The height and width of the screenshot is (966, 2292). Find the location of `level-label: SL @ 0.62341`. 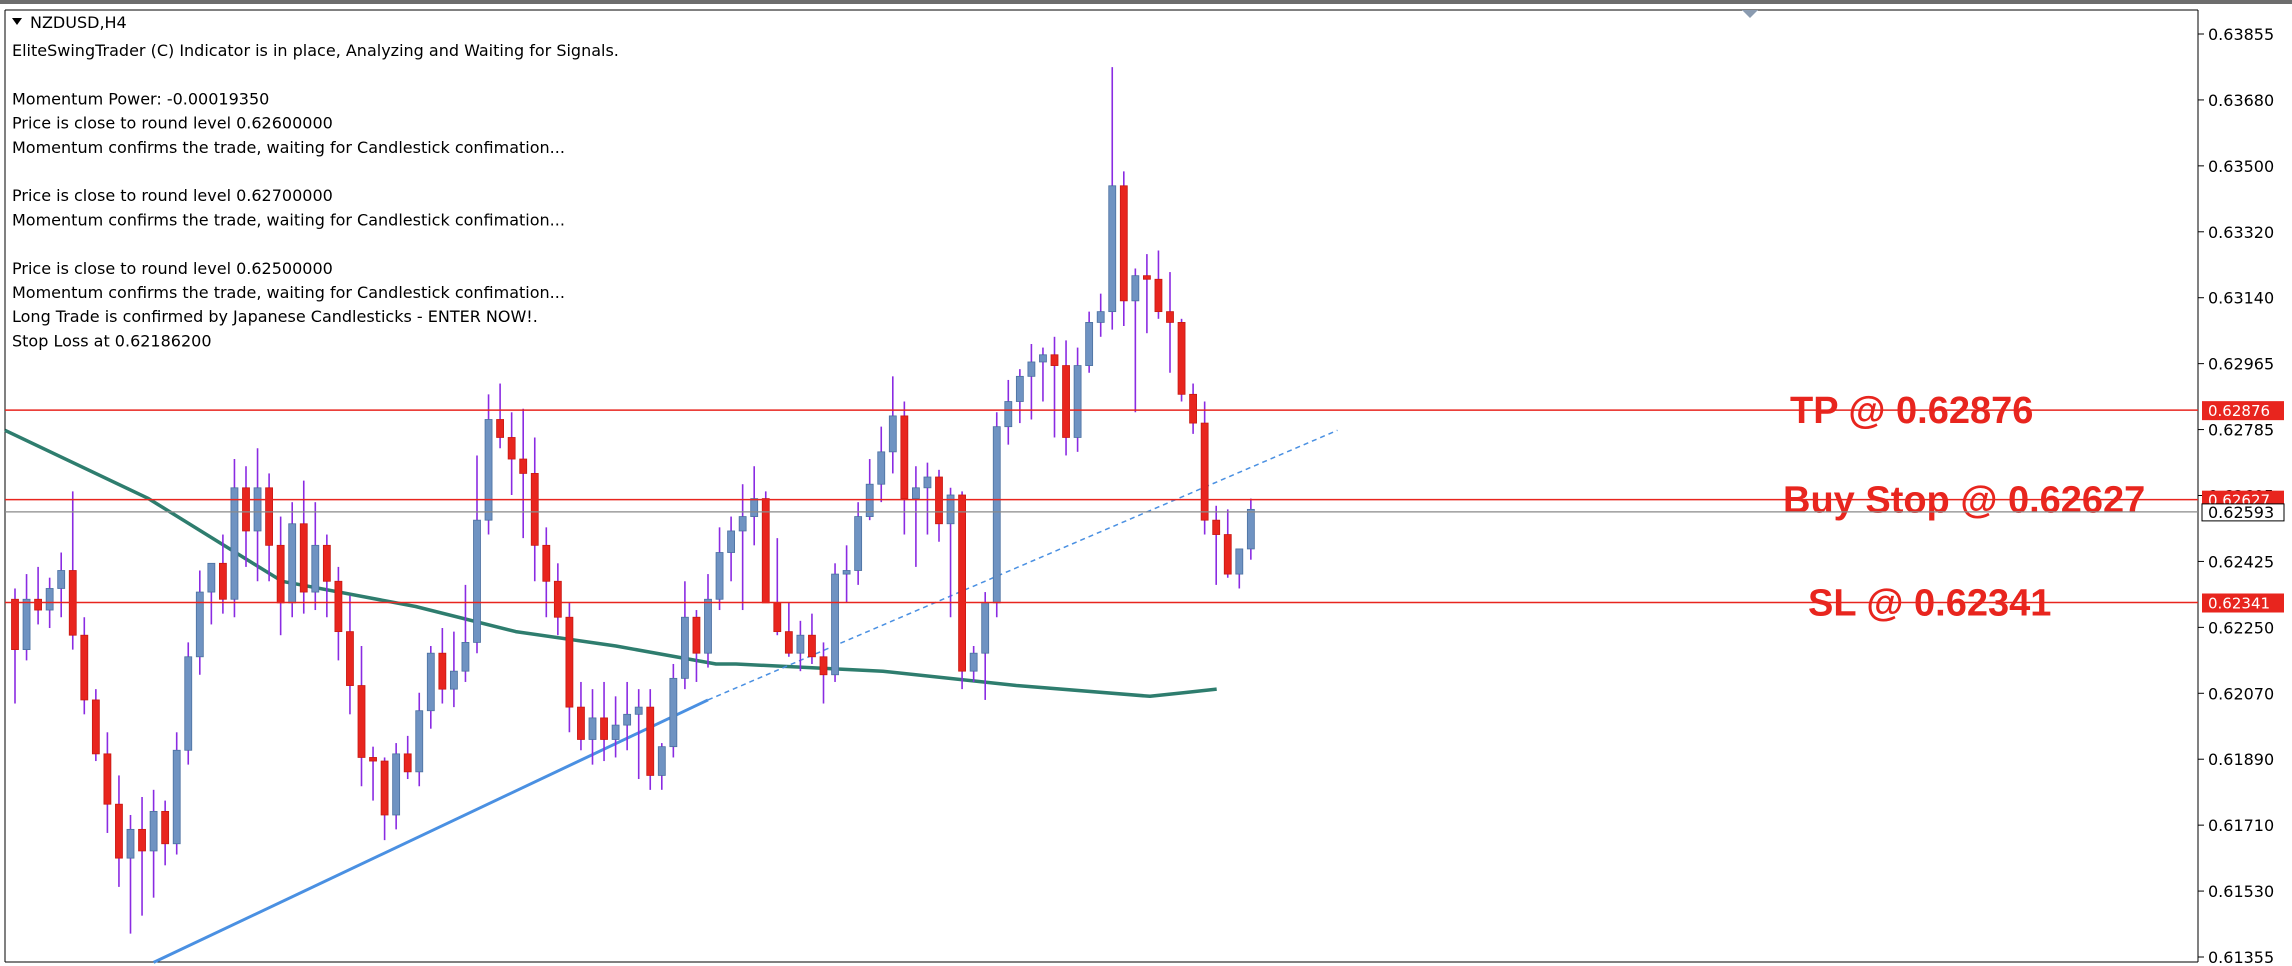

level-label: SL @ 0.62341 is located at coordinates (1929, 603).